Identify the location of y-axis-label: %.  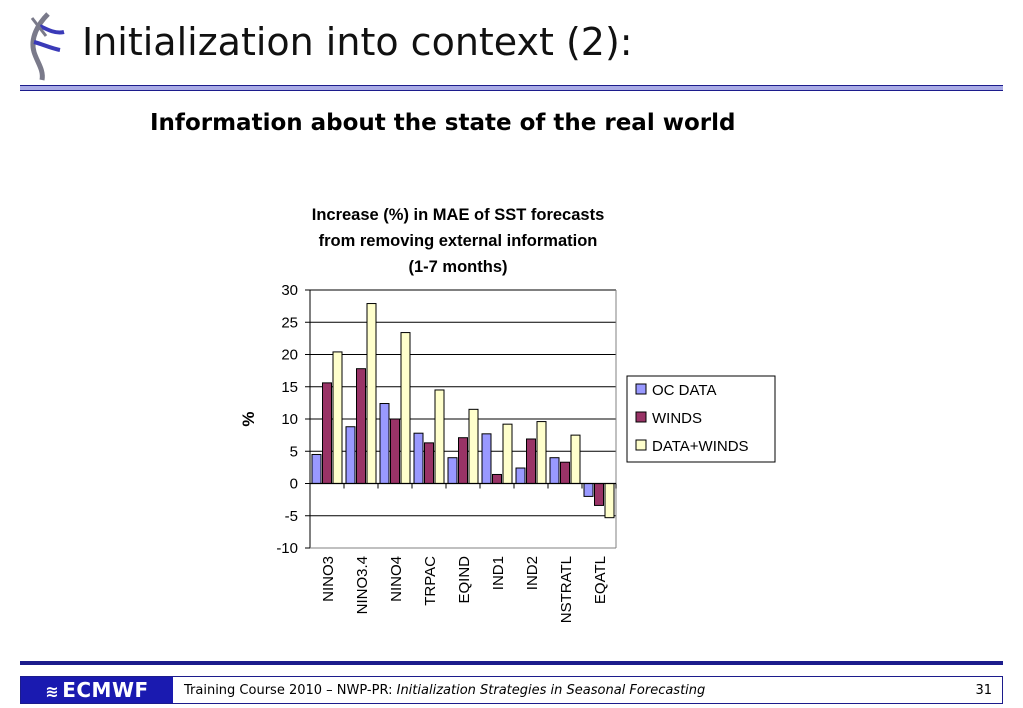
(248, 418).